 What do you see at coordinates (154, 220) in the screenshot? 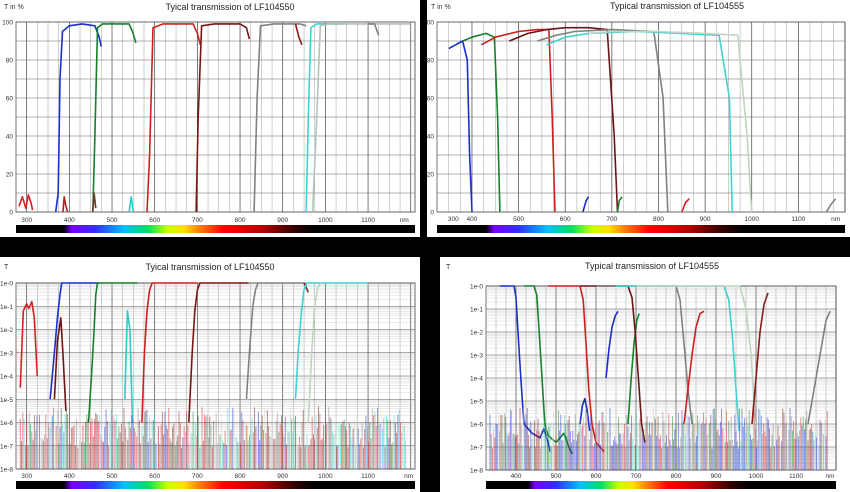
I see `x-tick-label: 600` at bounding box center [154, 220].